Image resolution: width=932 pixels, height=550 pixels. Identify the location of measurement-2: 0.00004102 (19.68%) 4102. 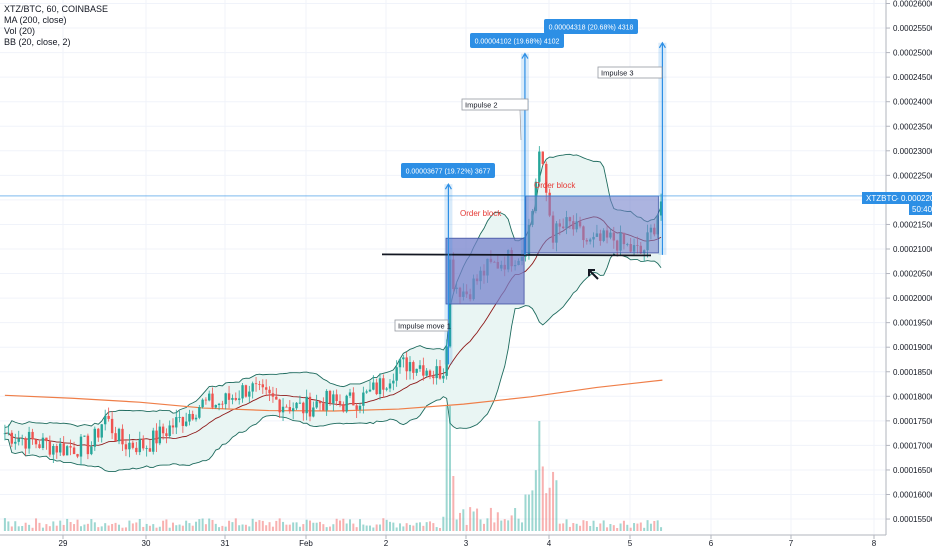
(517, 144).